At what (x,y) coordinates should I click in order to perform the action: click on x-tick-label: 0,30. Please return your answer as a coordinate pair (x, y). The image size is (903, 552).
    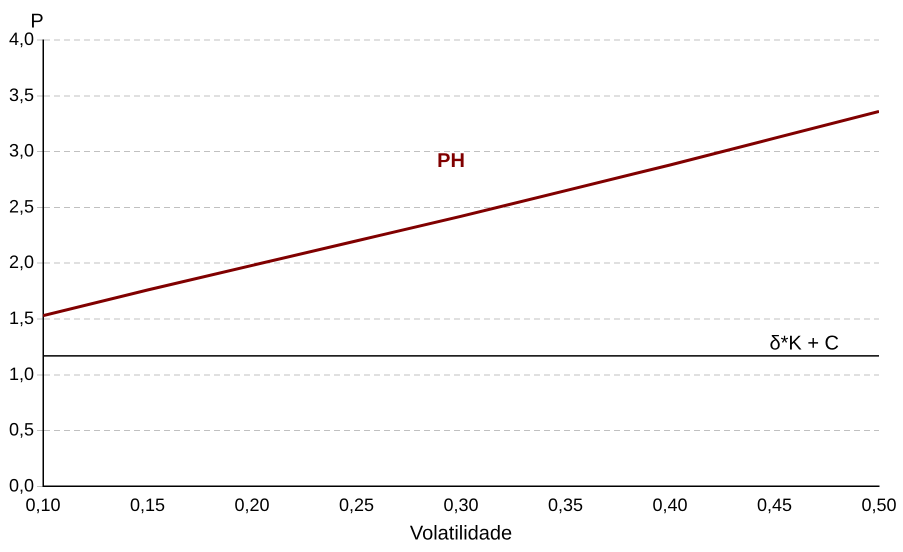
    Looking at the image, I should click on (461, 505).